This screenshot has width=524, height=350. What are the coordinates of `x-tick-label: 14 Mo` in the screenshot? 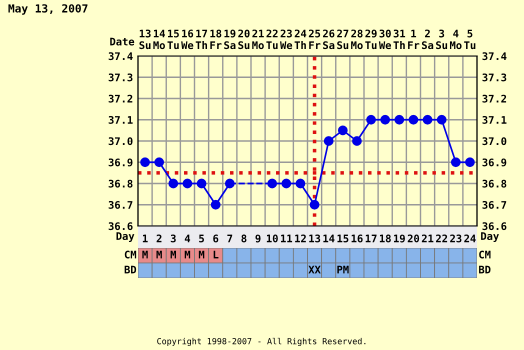 It's located at (159, 40).